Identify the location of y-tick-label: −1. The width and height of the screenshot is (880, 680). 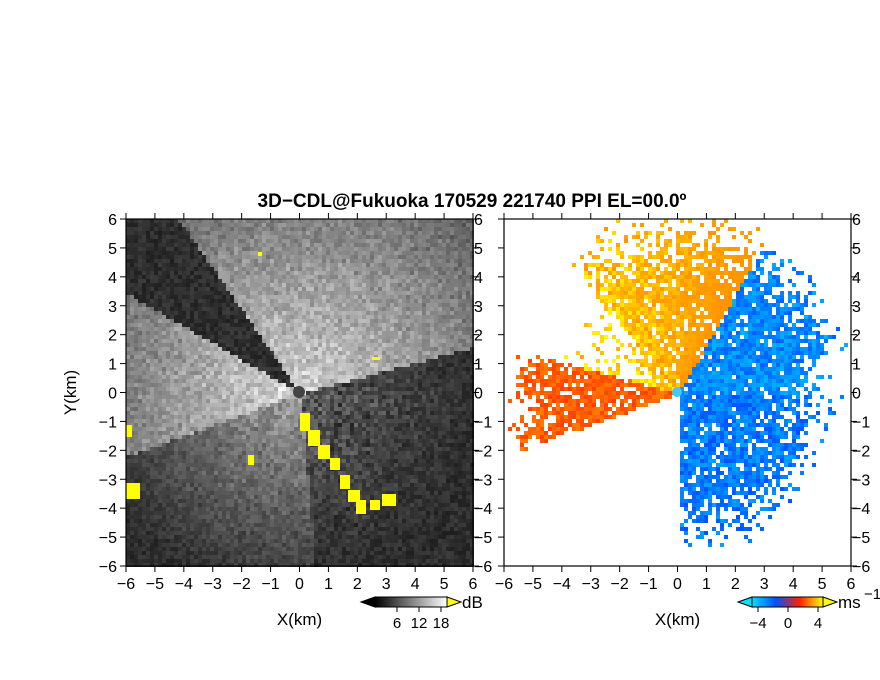
(108, 422).